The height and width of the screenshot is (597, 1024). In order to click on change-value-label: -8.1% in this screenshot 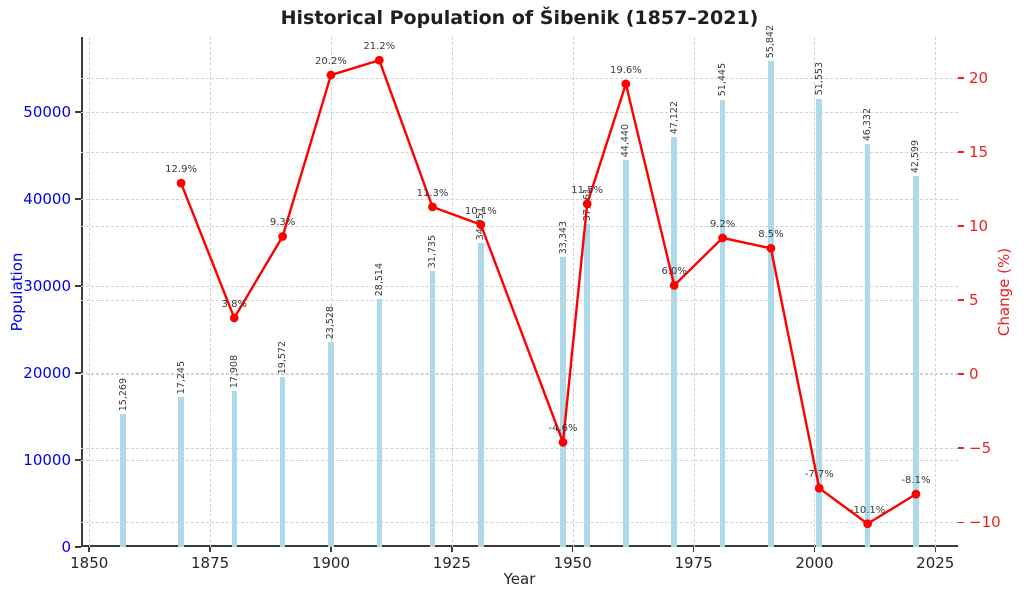, I will do `click(916, 481)`.